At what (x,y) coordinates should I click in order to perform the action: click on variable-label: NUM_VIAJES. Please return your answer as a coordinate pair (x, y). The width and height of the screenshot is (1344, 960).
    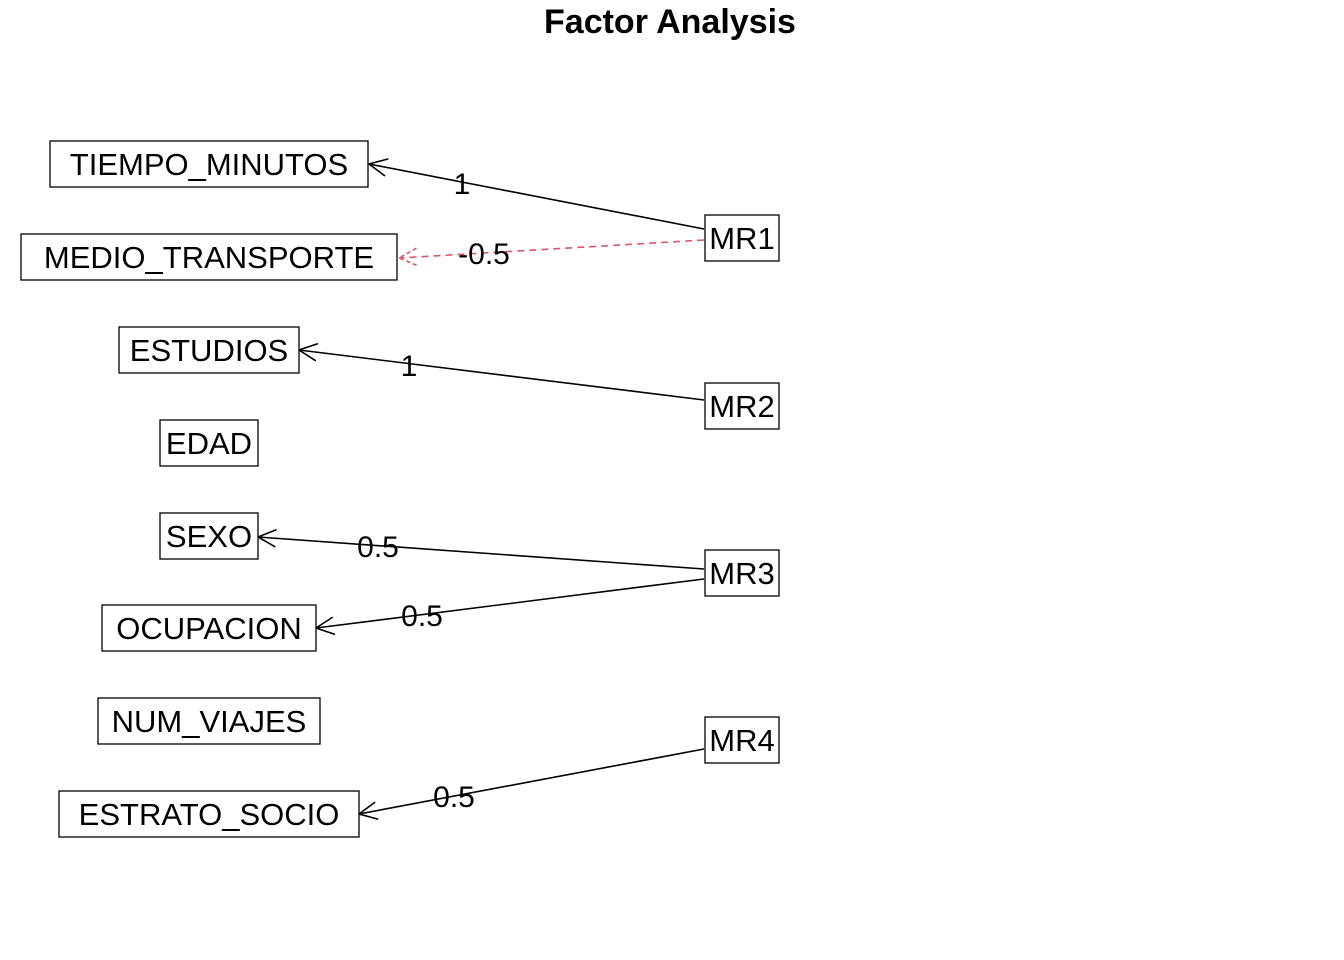
    Looking at the image, I should click on (209, 721).